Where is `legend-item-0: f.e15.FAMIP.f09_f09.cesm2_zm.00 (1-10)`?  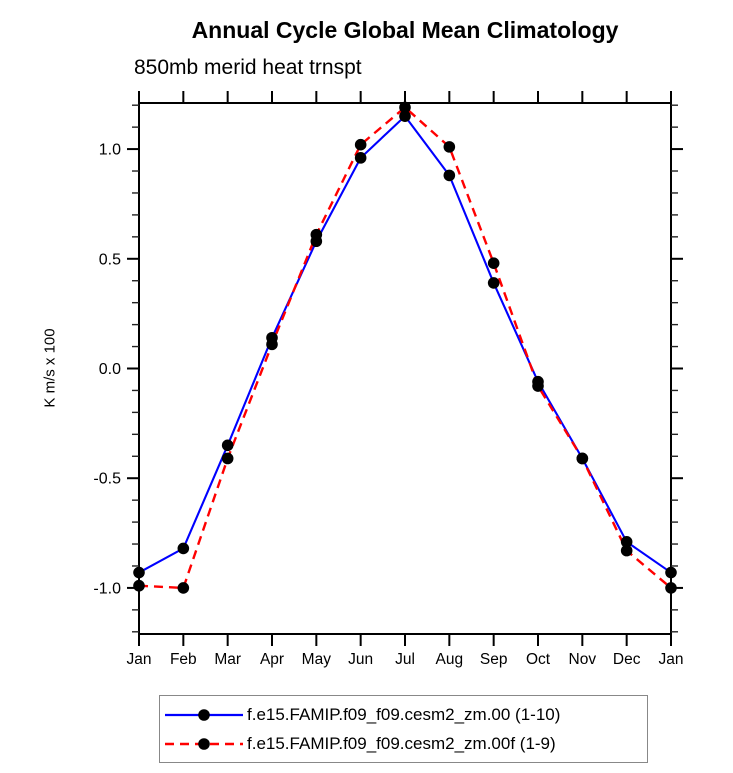 legend-item-0: f.e15.FAMIP.f09_f09.cesm2_zm.00 (1-10) is located at coordinates (405, 715).